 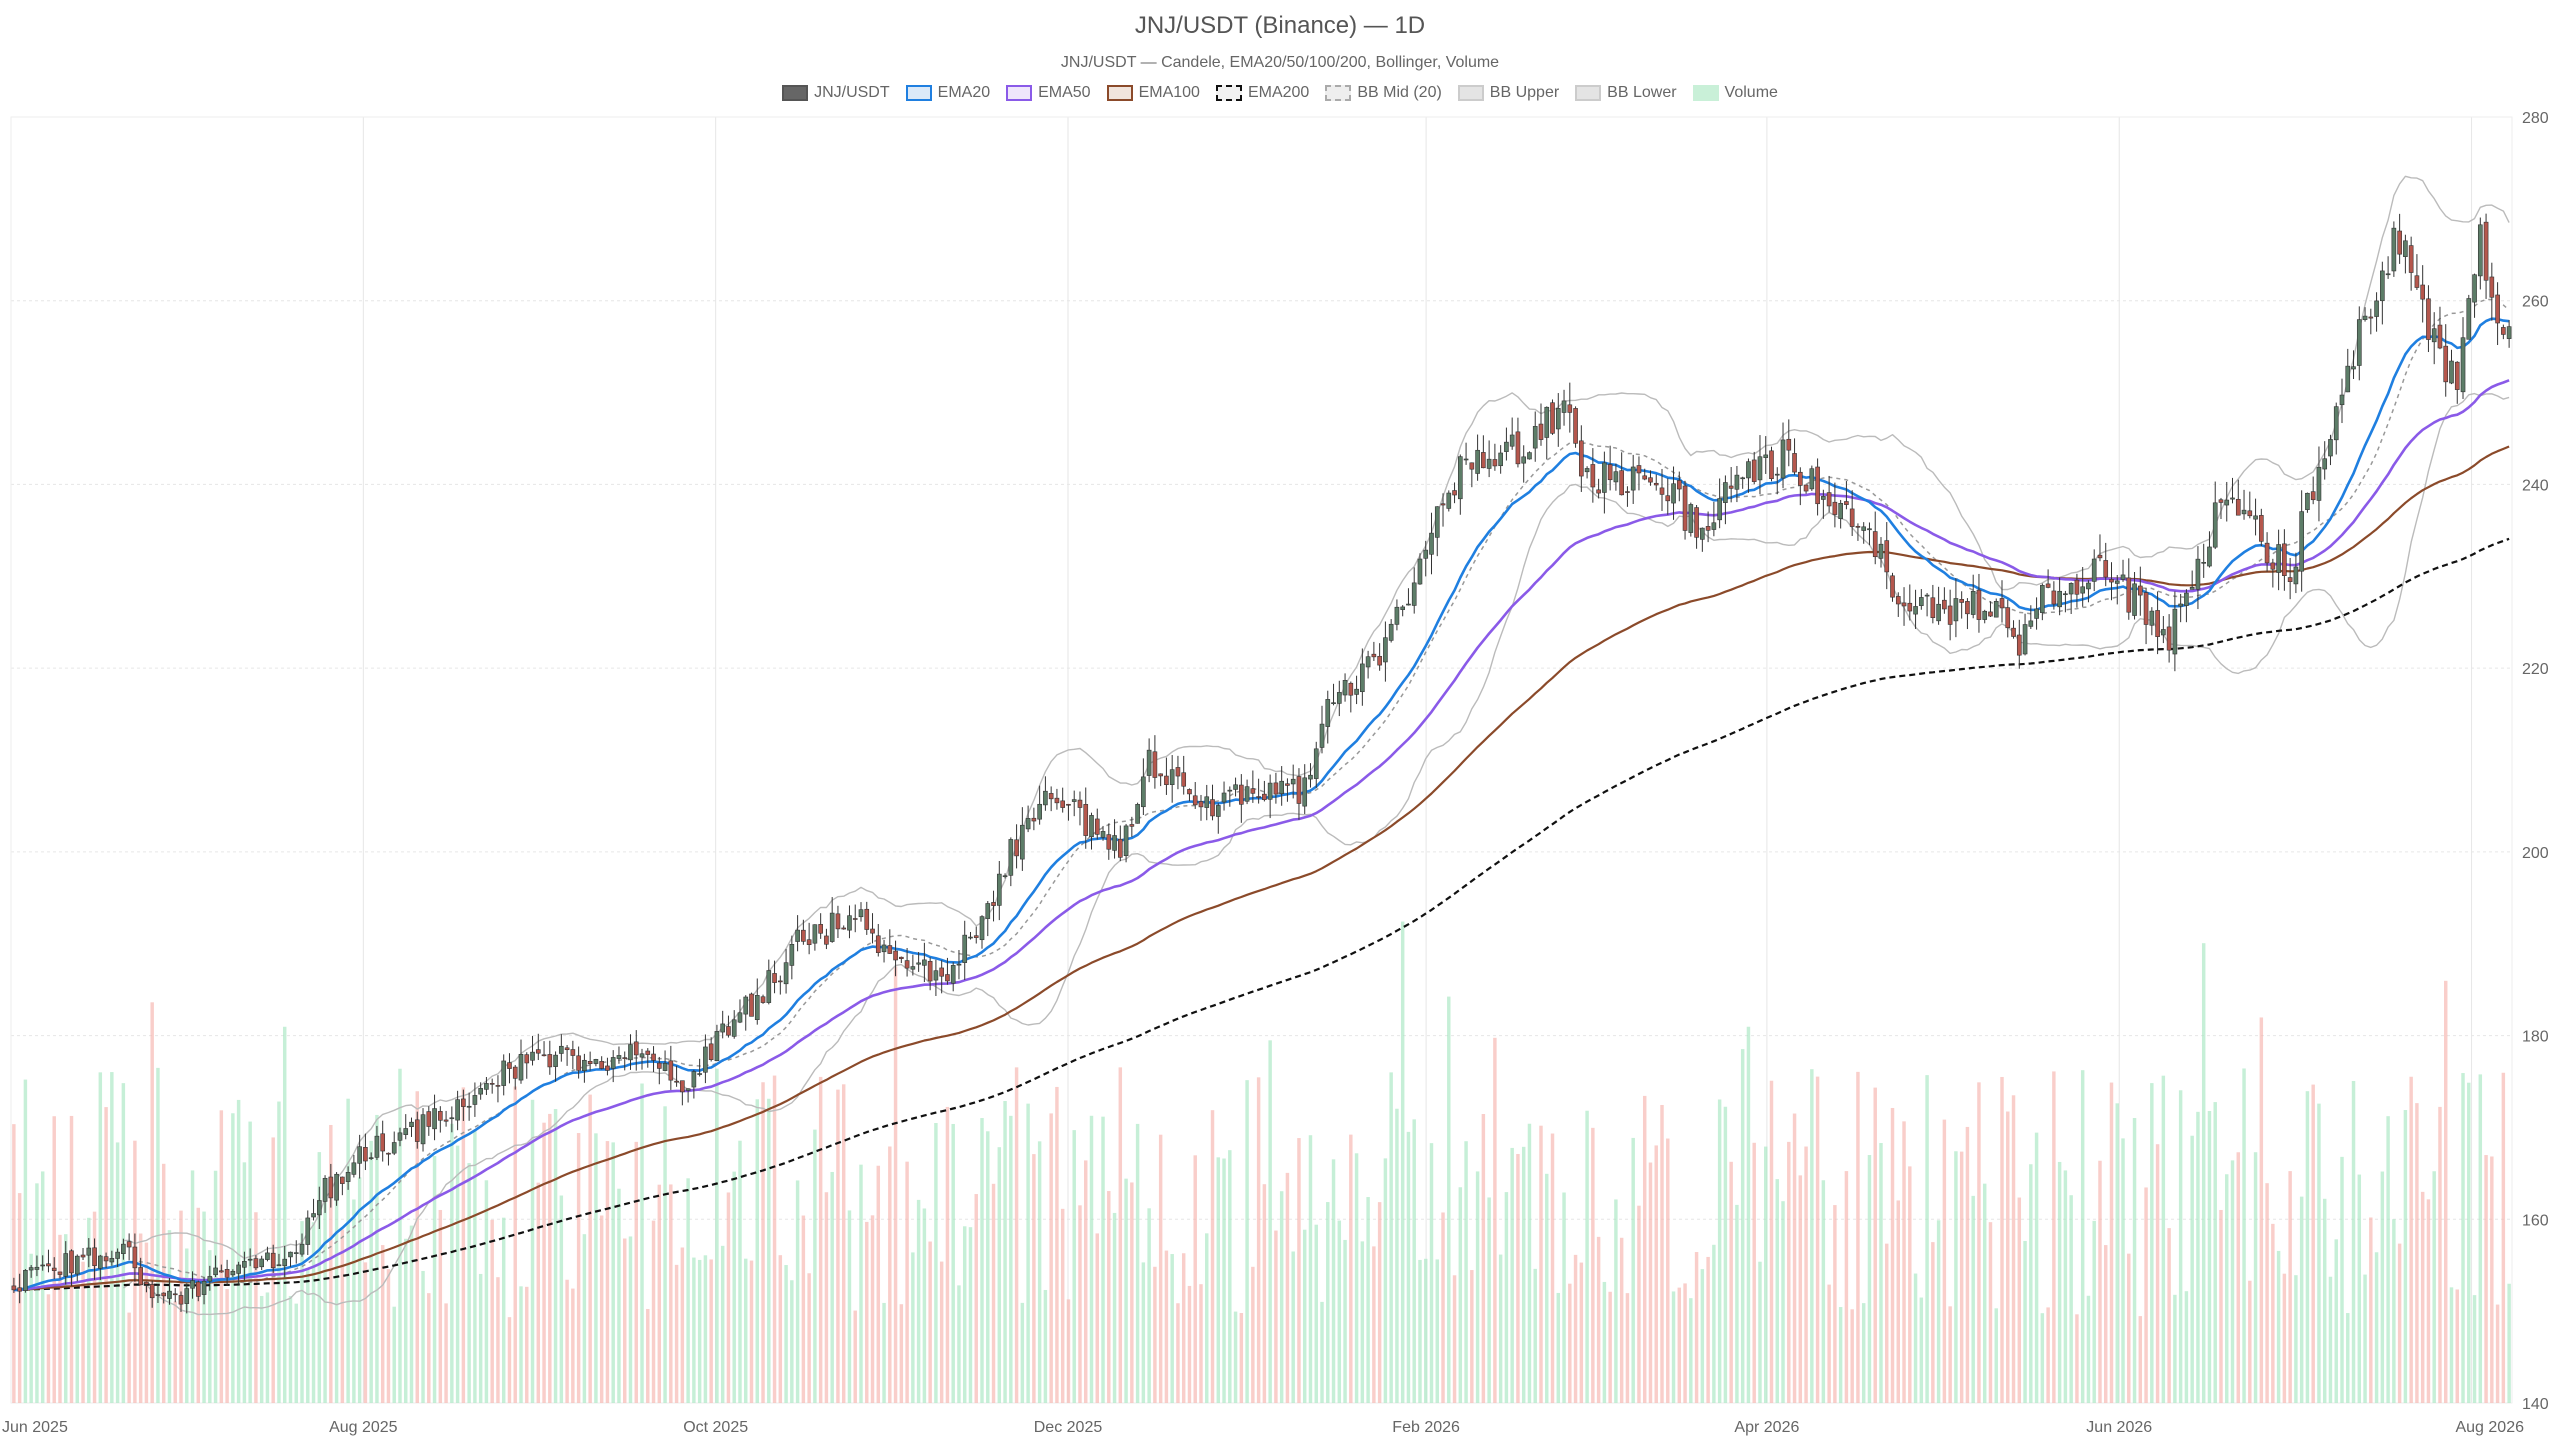 I want to click on legend-label: EMA200, so click(x=1278, y=92).